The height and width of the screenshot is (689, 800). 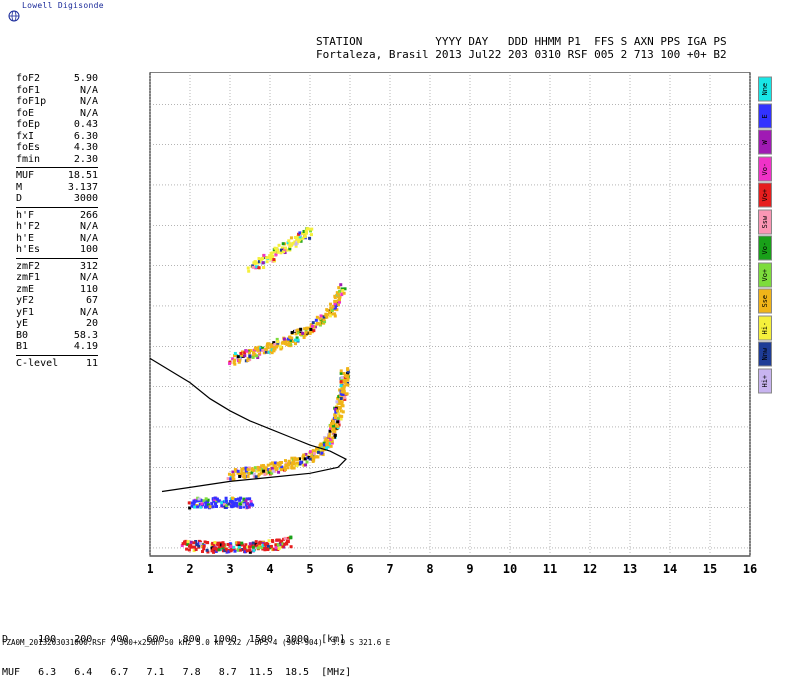 What do you see at coordinates (82, 175) in the screenshot?
I see `param-value: 18.51` at bounding box center [82, 175].